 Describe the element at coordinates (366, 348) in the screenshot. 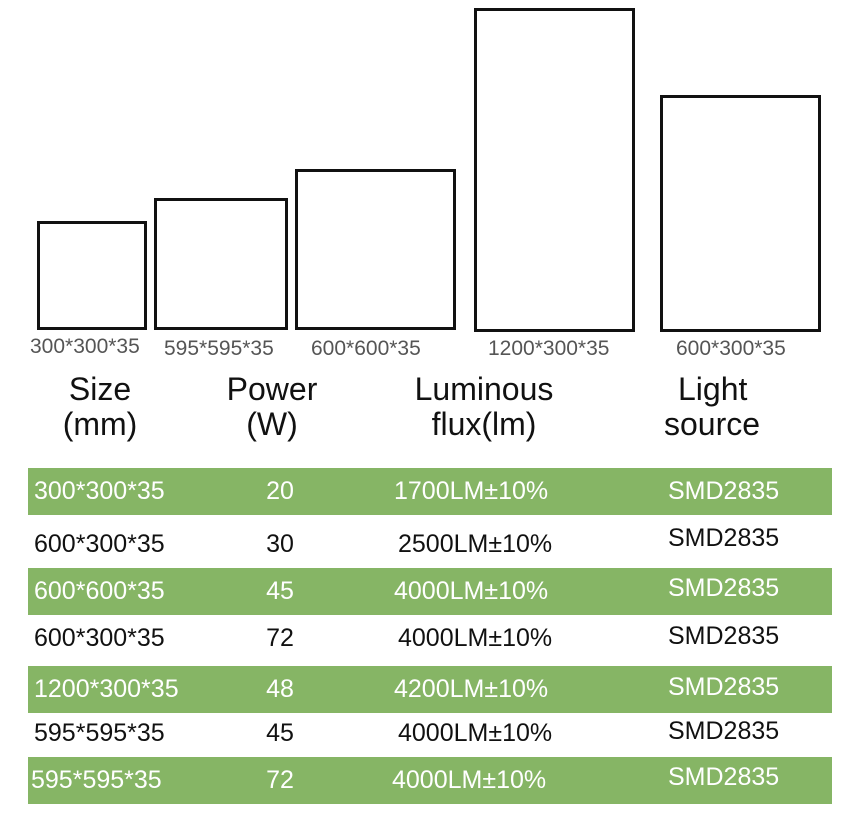

I see `panel-label: 600*600*35` at that location.